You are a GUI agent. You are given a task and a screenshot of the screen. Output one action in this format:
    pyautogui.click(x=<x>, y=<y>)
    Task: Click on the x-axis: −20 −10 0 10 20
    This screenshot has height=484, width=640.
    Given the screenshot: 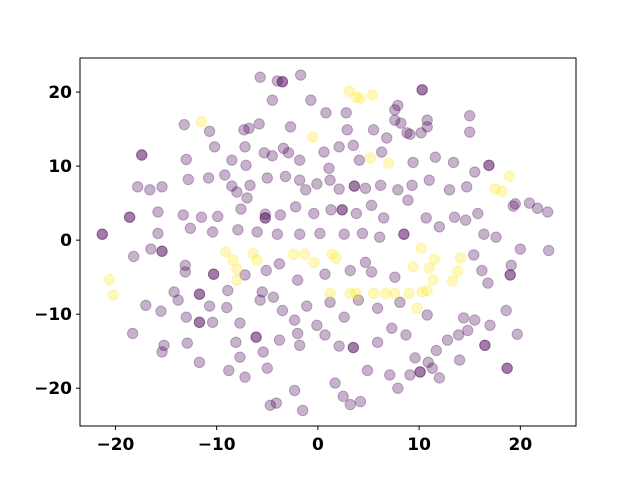 What is the action you would take?
    pyautogui.click(x=314, y=440)
    